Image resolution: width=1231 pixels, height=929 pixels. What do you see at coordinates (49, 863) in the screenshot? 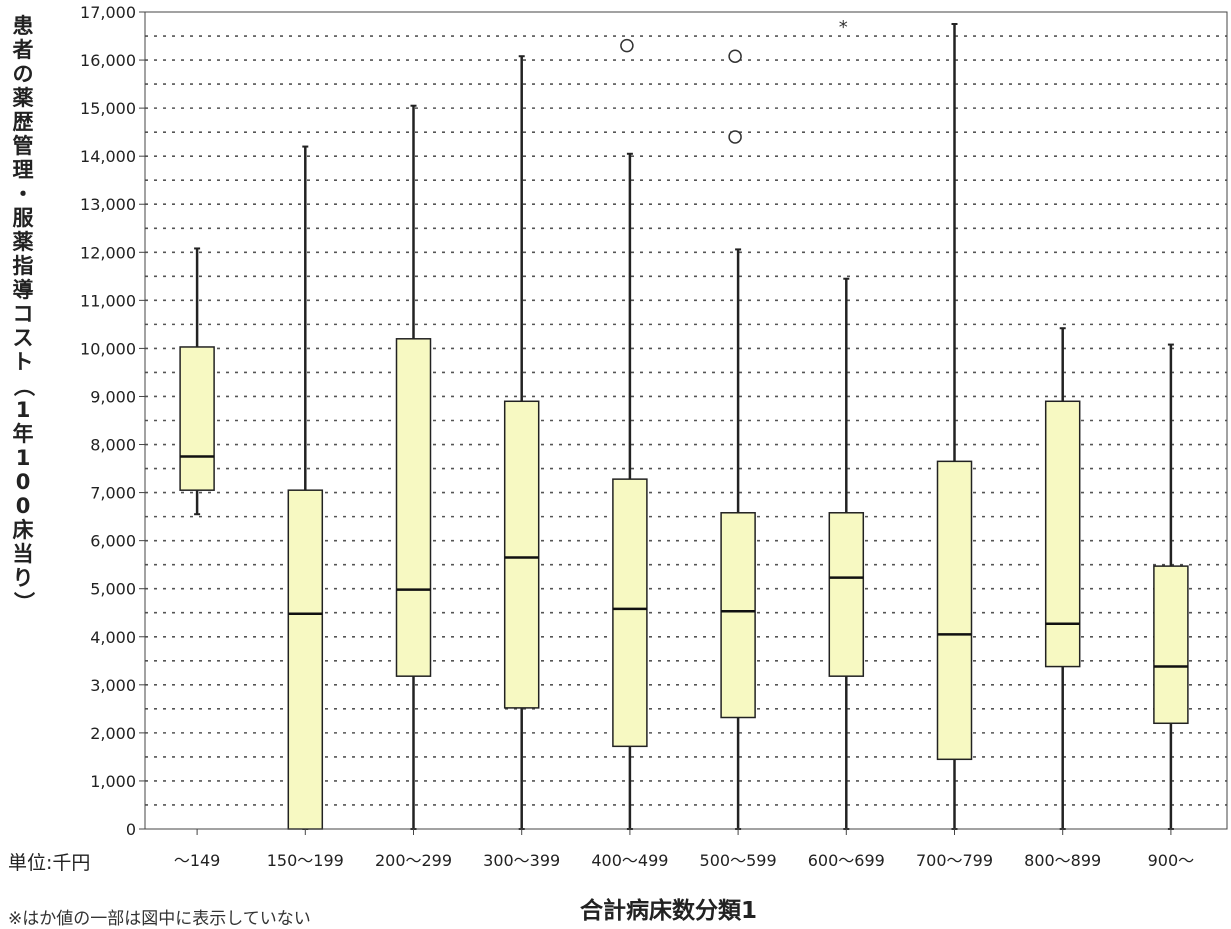
I see `unit-note: 単位:千円` at bounding box center [49, 863].